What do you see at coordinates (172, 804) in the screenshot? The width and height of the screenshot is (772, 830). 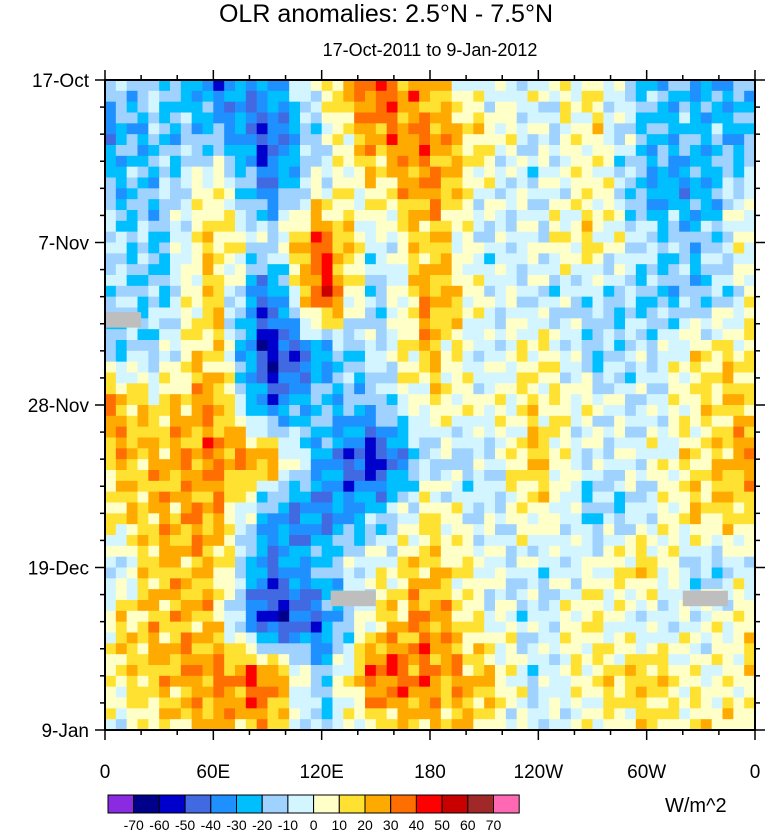 I see `colorbar-swatch` at bounding box center [172, 804].